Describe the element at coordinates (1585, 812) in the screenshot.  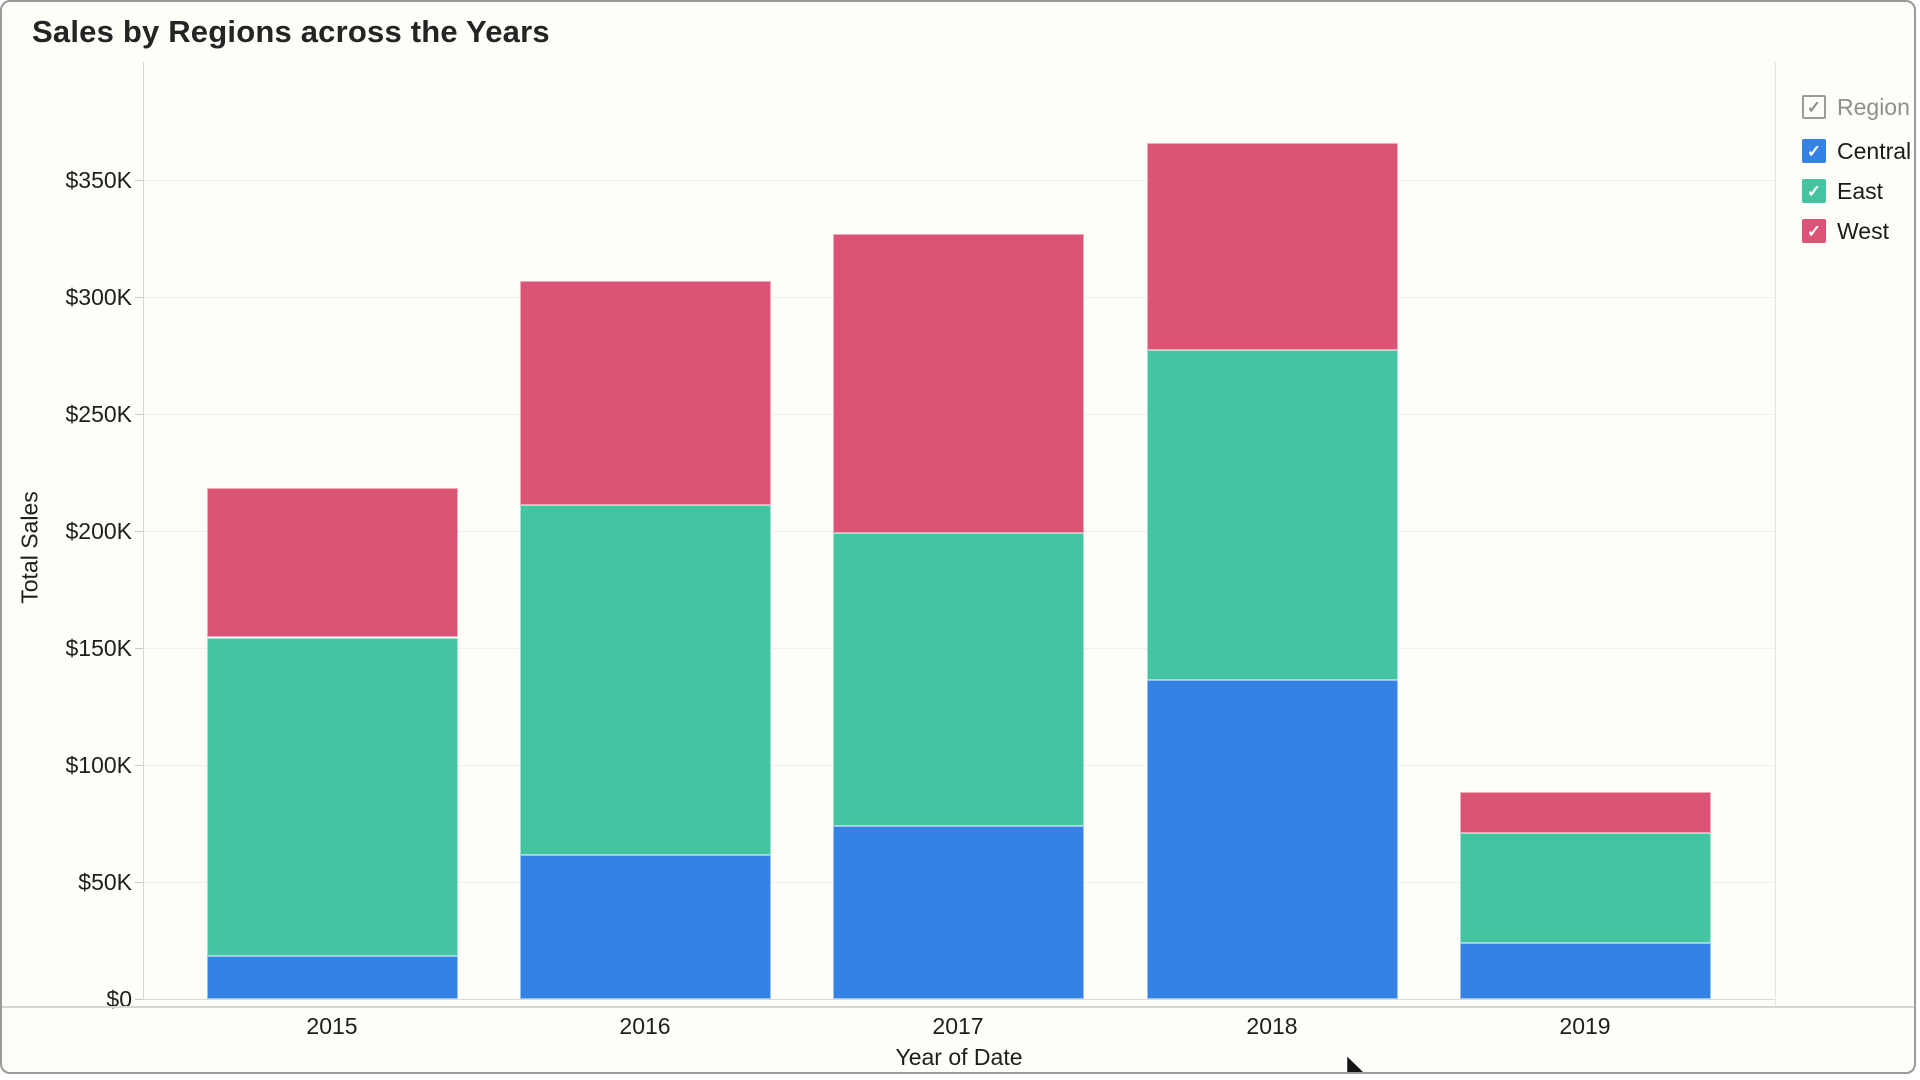
I see `bar-segment-west-2019` at that location.